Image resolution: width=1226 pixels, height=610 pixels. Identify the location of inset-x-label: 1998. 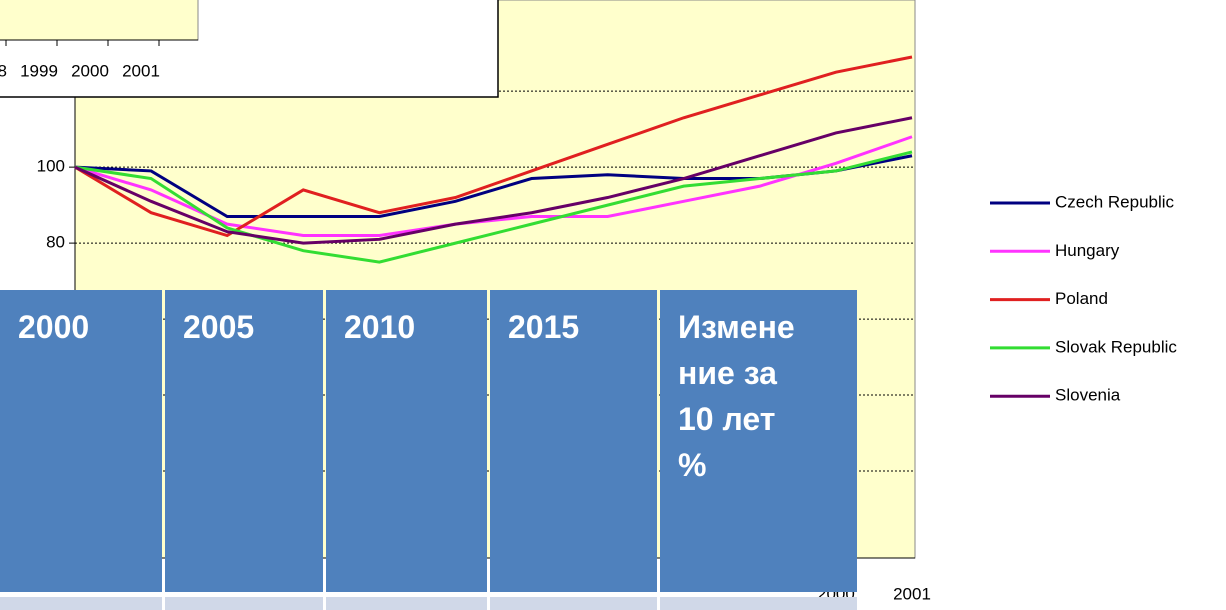
(3, 70).